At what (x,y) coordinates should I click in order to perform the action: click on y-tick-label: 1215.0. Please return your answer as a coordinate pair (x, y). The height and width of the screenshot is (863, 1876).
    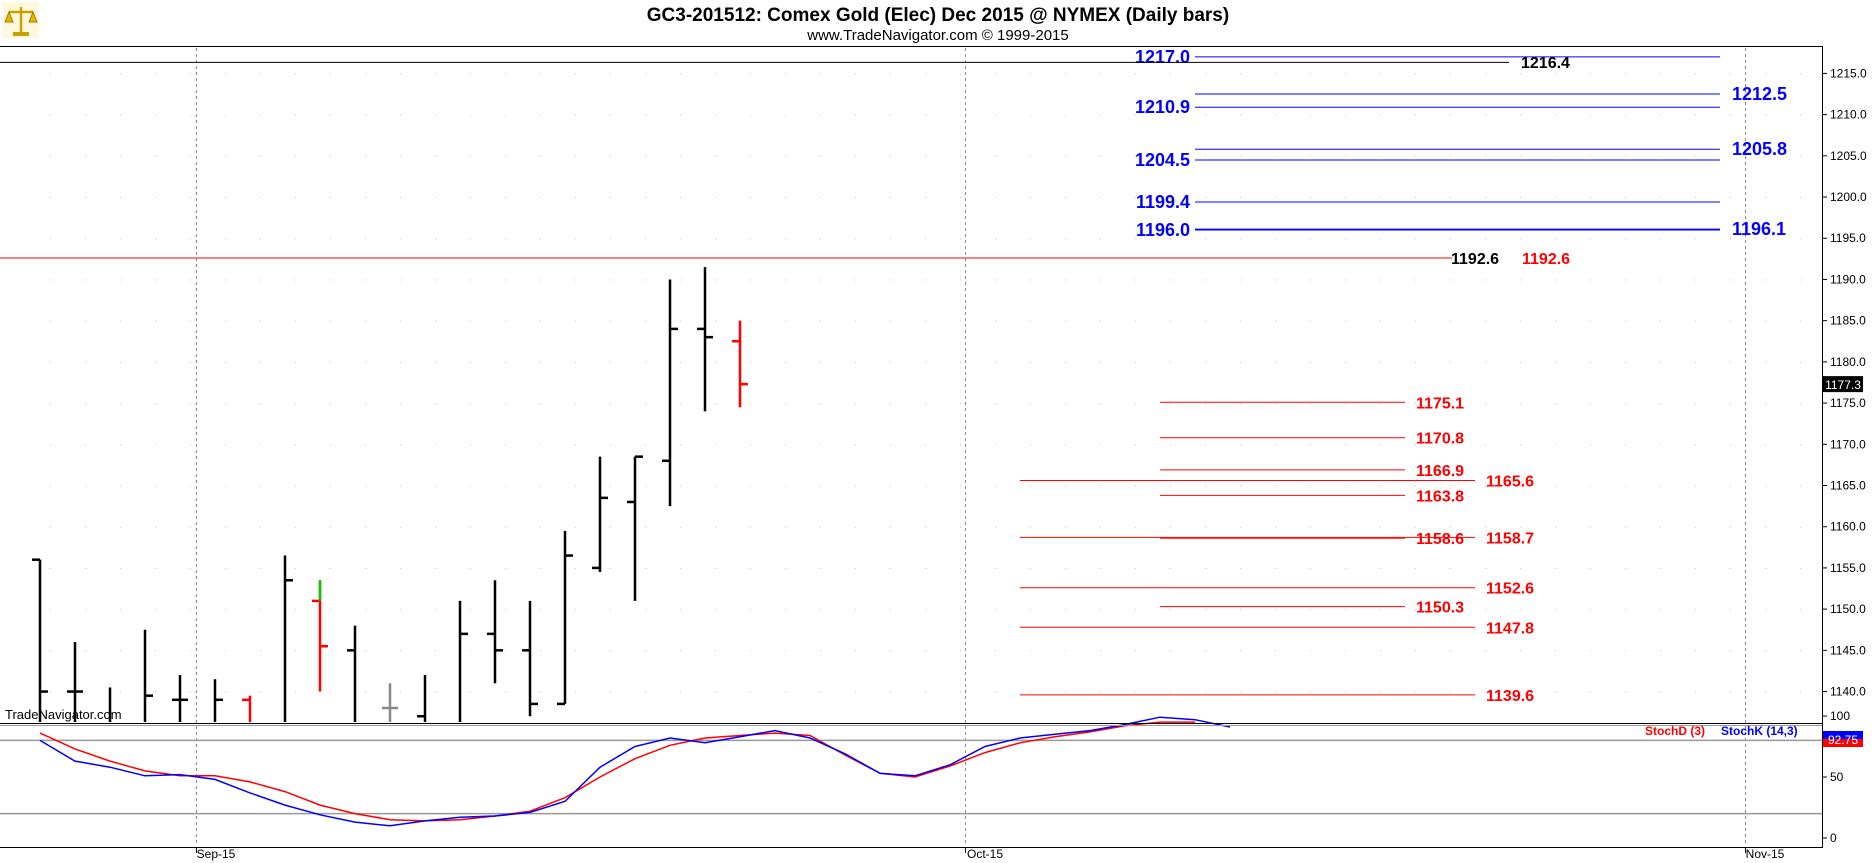
    Looking at the image, I should click on (1848, 73).